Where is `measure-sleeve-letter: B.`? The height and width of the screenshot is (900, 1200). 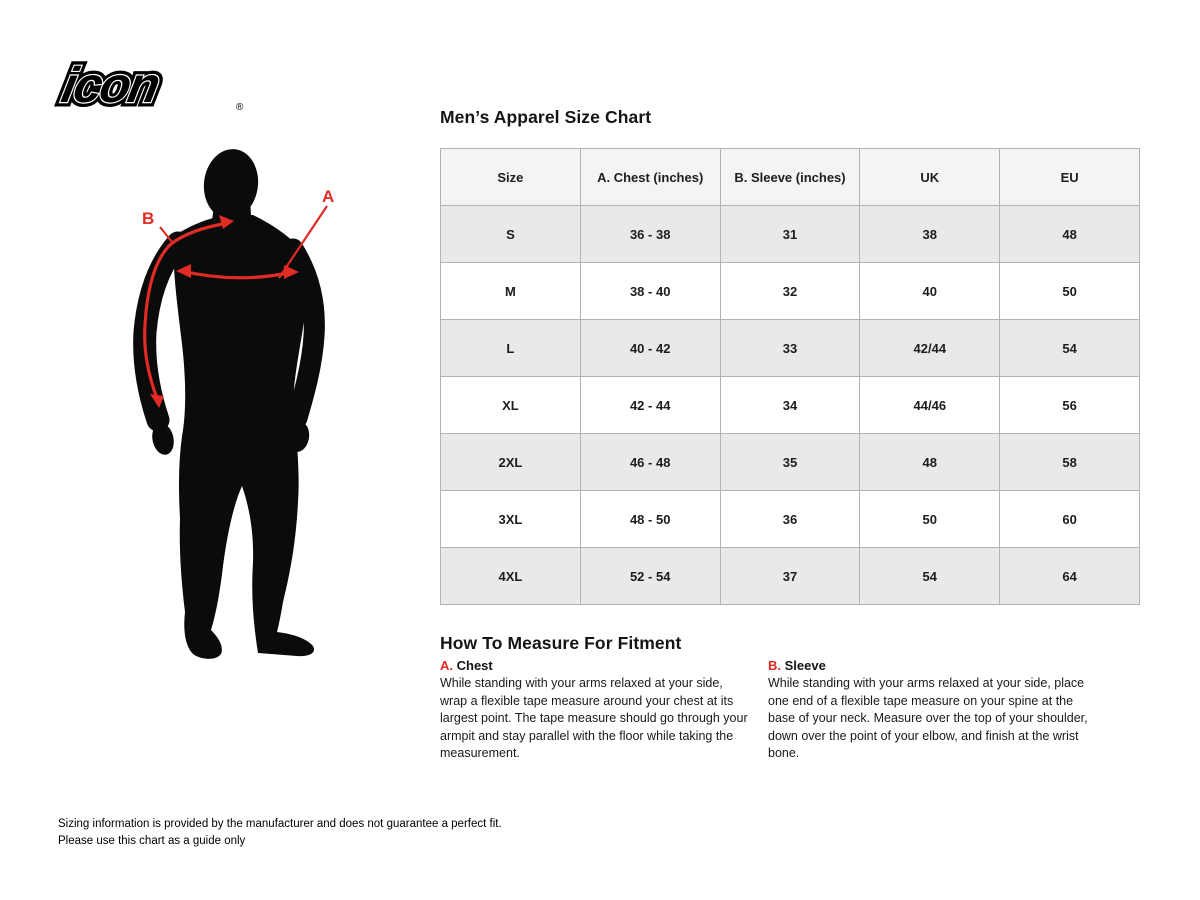 measure-sleeve-letter: B. is located at coordinates (774, 665).